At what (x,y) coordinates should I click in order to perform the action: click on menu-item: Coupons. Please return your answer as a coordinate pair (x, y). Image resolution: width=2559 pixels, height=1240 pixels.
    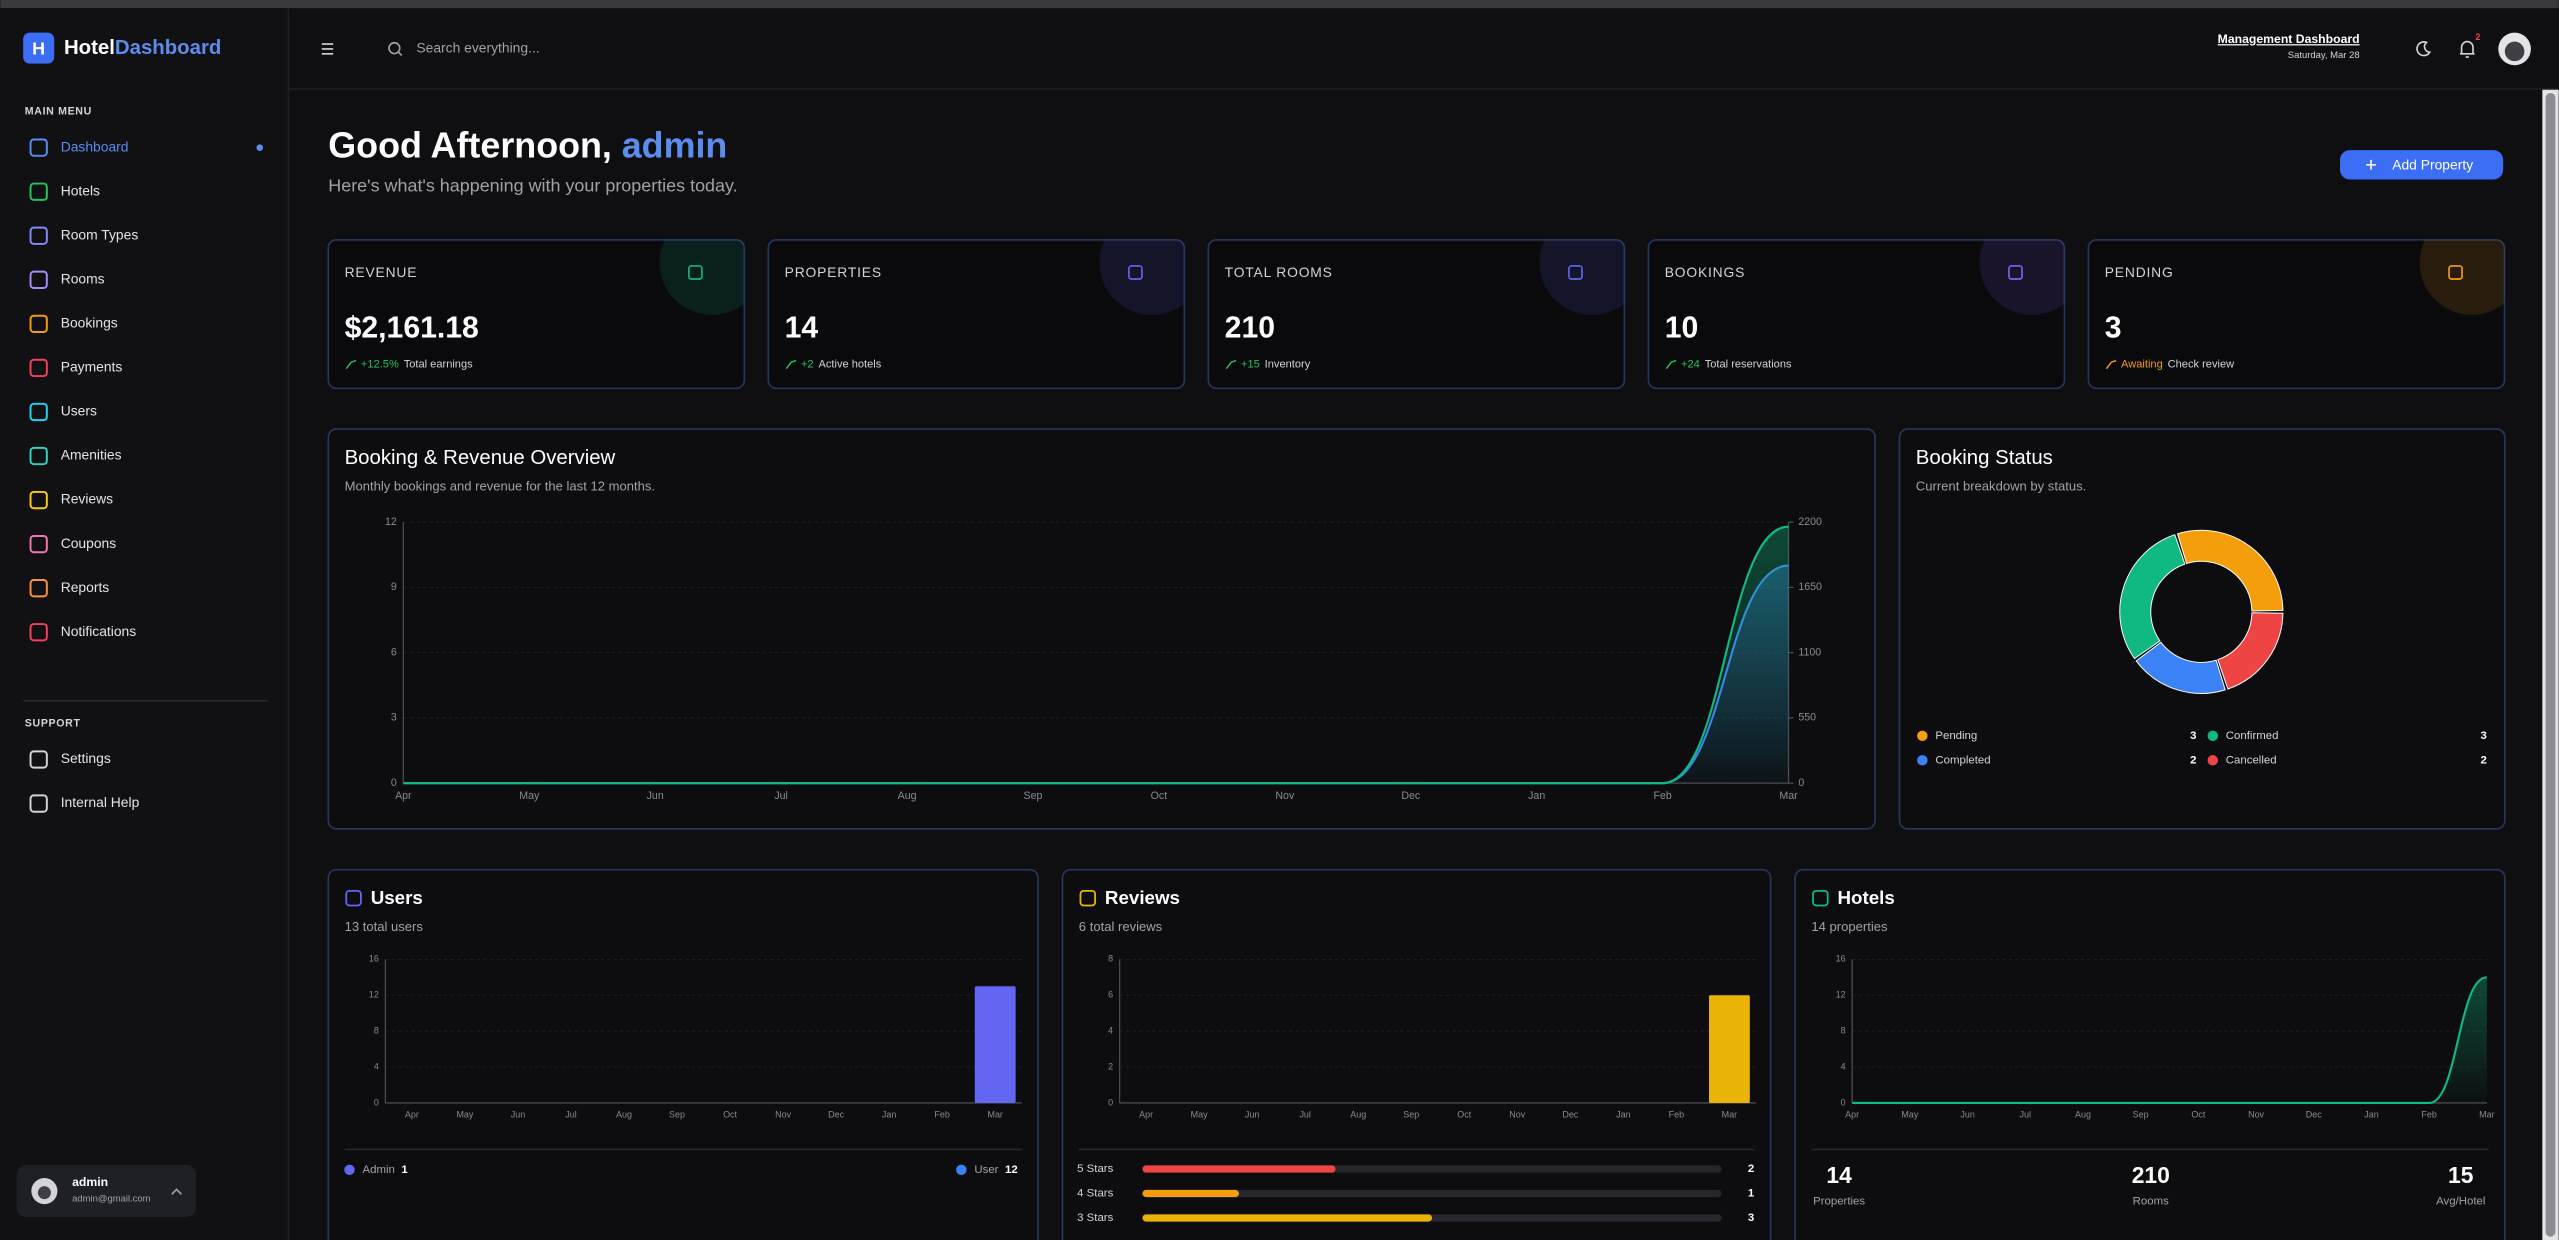
    Looking at the image, I should click on (73, 544).